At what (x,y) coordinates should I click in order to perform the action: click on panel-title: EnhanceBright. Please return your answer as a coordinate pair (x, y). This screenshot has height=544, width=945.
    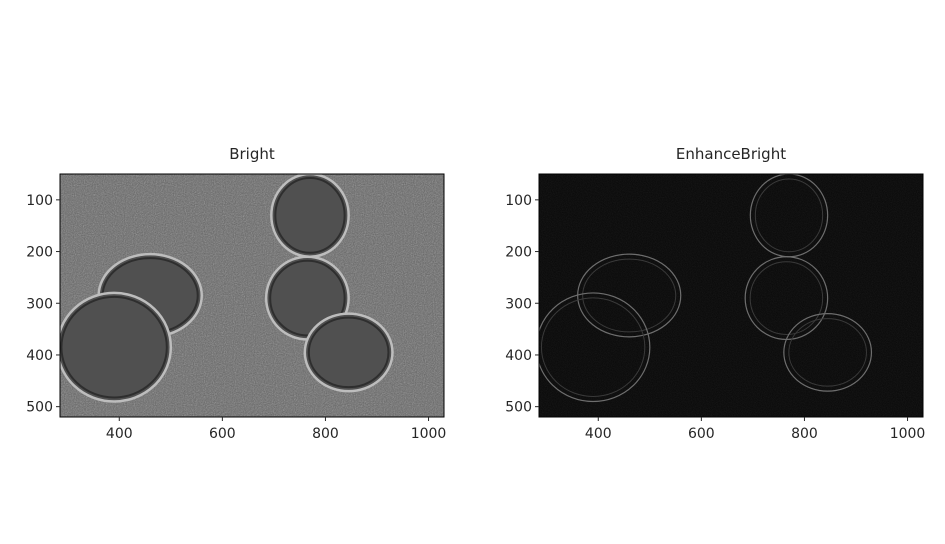
    Looking at the image, I should click on (731, 154).